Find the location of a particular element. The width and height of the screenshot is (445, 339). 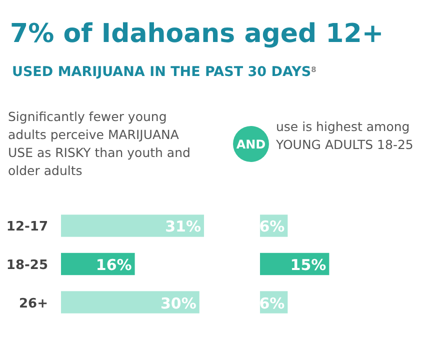

data-label: 16% is located at coordinates (114, 265).